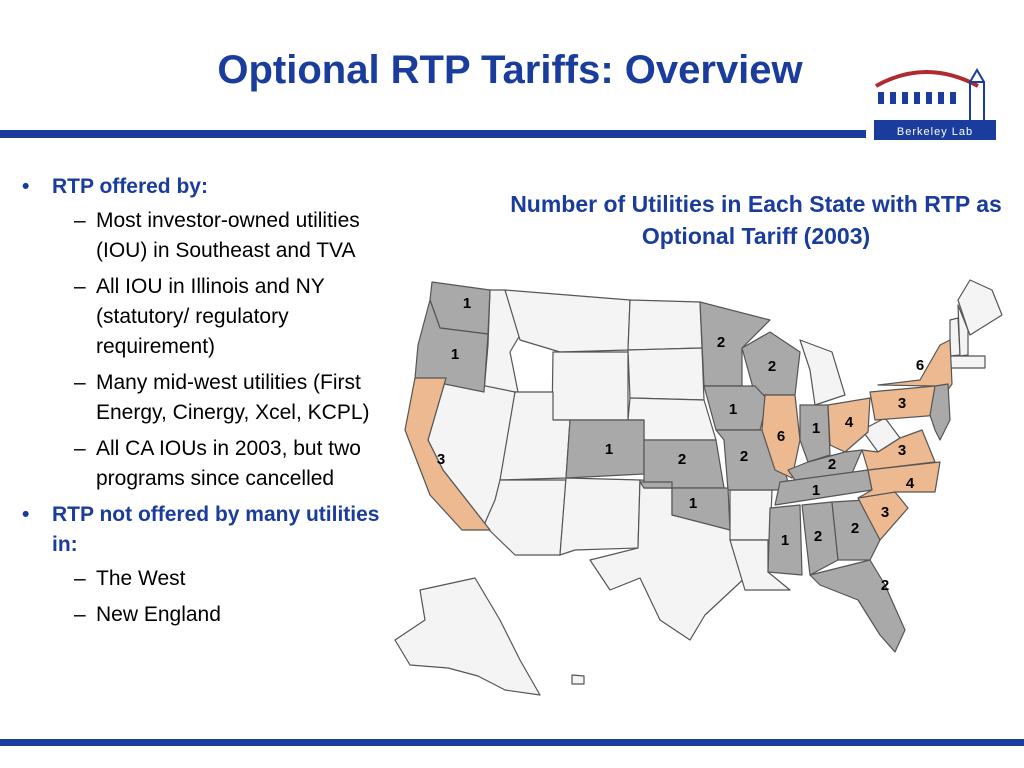 The image size is (1024, 768). I want to click on logo-wordmark: Berkeley Lab, so click(935, 132).